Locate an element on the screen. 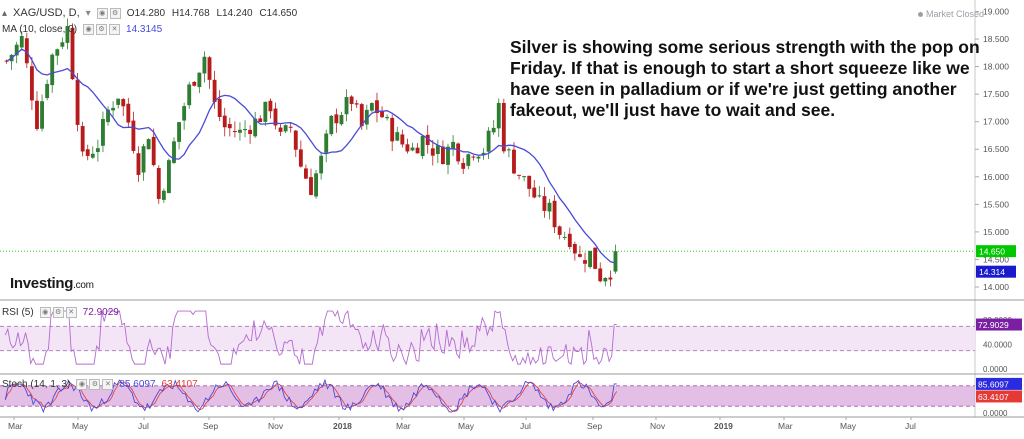 The image size is (1024, 439). time-axis-label: Jul is located at coordinates (525, 426).